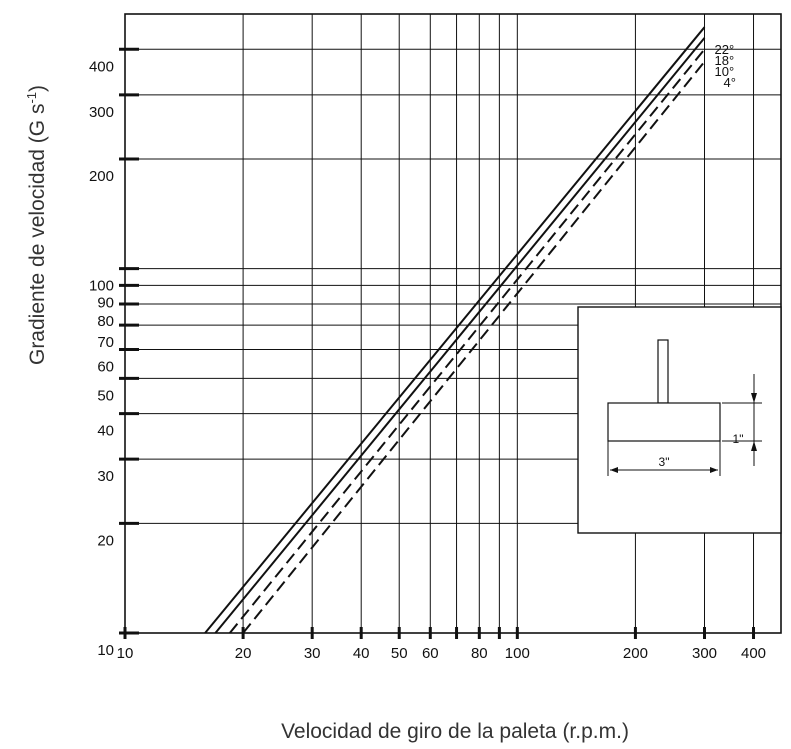  What do you see at coordinates (725, 60) in the screenshot?
I see `series-label-2: 18°` at bounding box center [725, 60].